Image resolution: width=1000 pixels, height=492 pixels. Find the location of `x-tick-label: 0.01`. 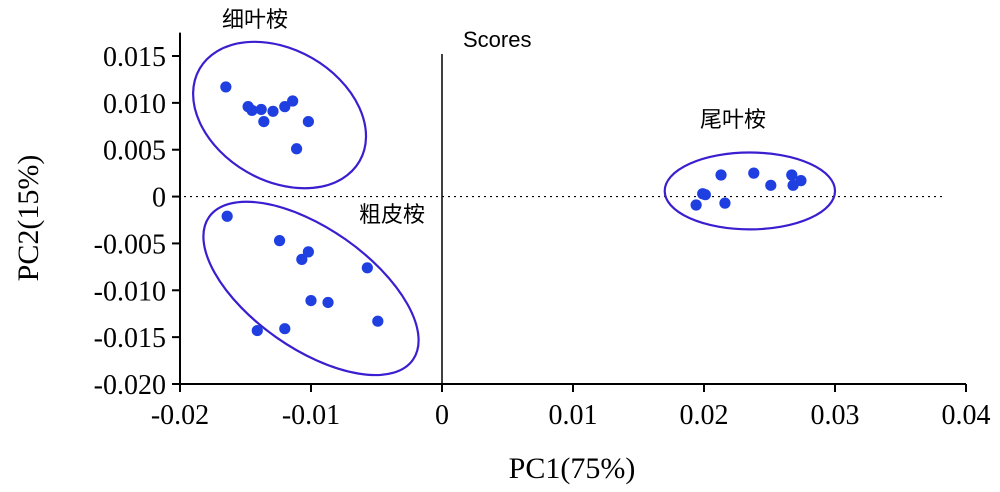

x-tick-label: 0.01 is located at coordinates (573, 415).